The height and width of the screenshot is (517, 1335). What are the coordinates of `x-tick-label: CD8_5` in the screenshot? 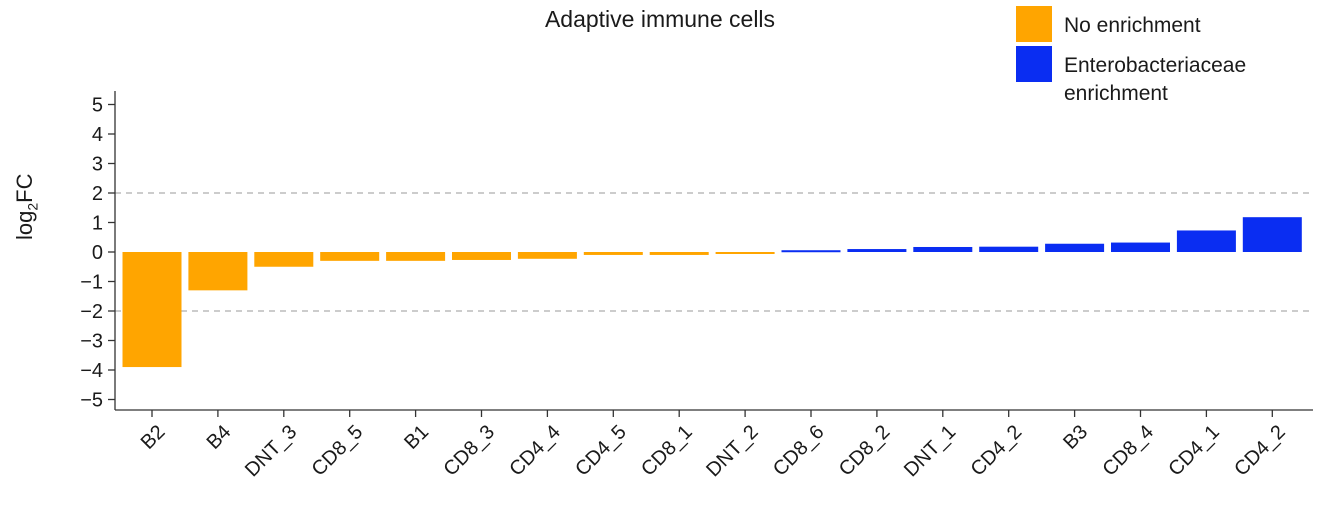 It's located at (338, 451).